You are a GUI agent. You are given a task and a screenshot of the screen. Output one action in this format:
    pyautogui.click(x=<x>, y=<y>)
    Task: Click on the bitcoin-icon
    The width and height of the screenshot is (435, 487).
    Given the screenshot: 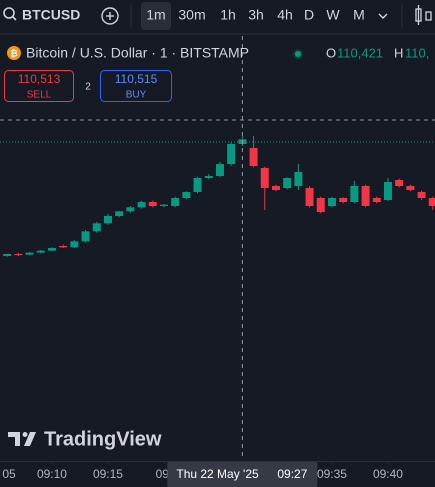 What is the action you would take?
    pyautogui.click(x=14, y=53)
    